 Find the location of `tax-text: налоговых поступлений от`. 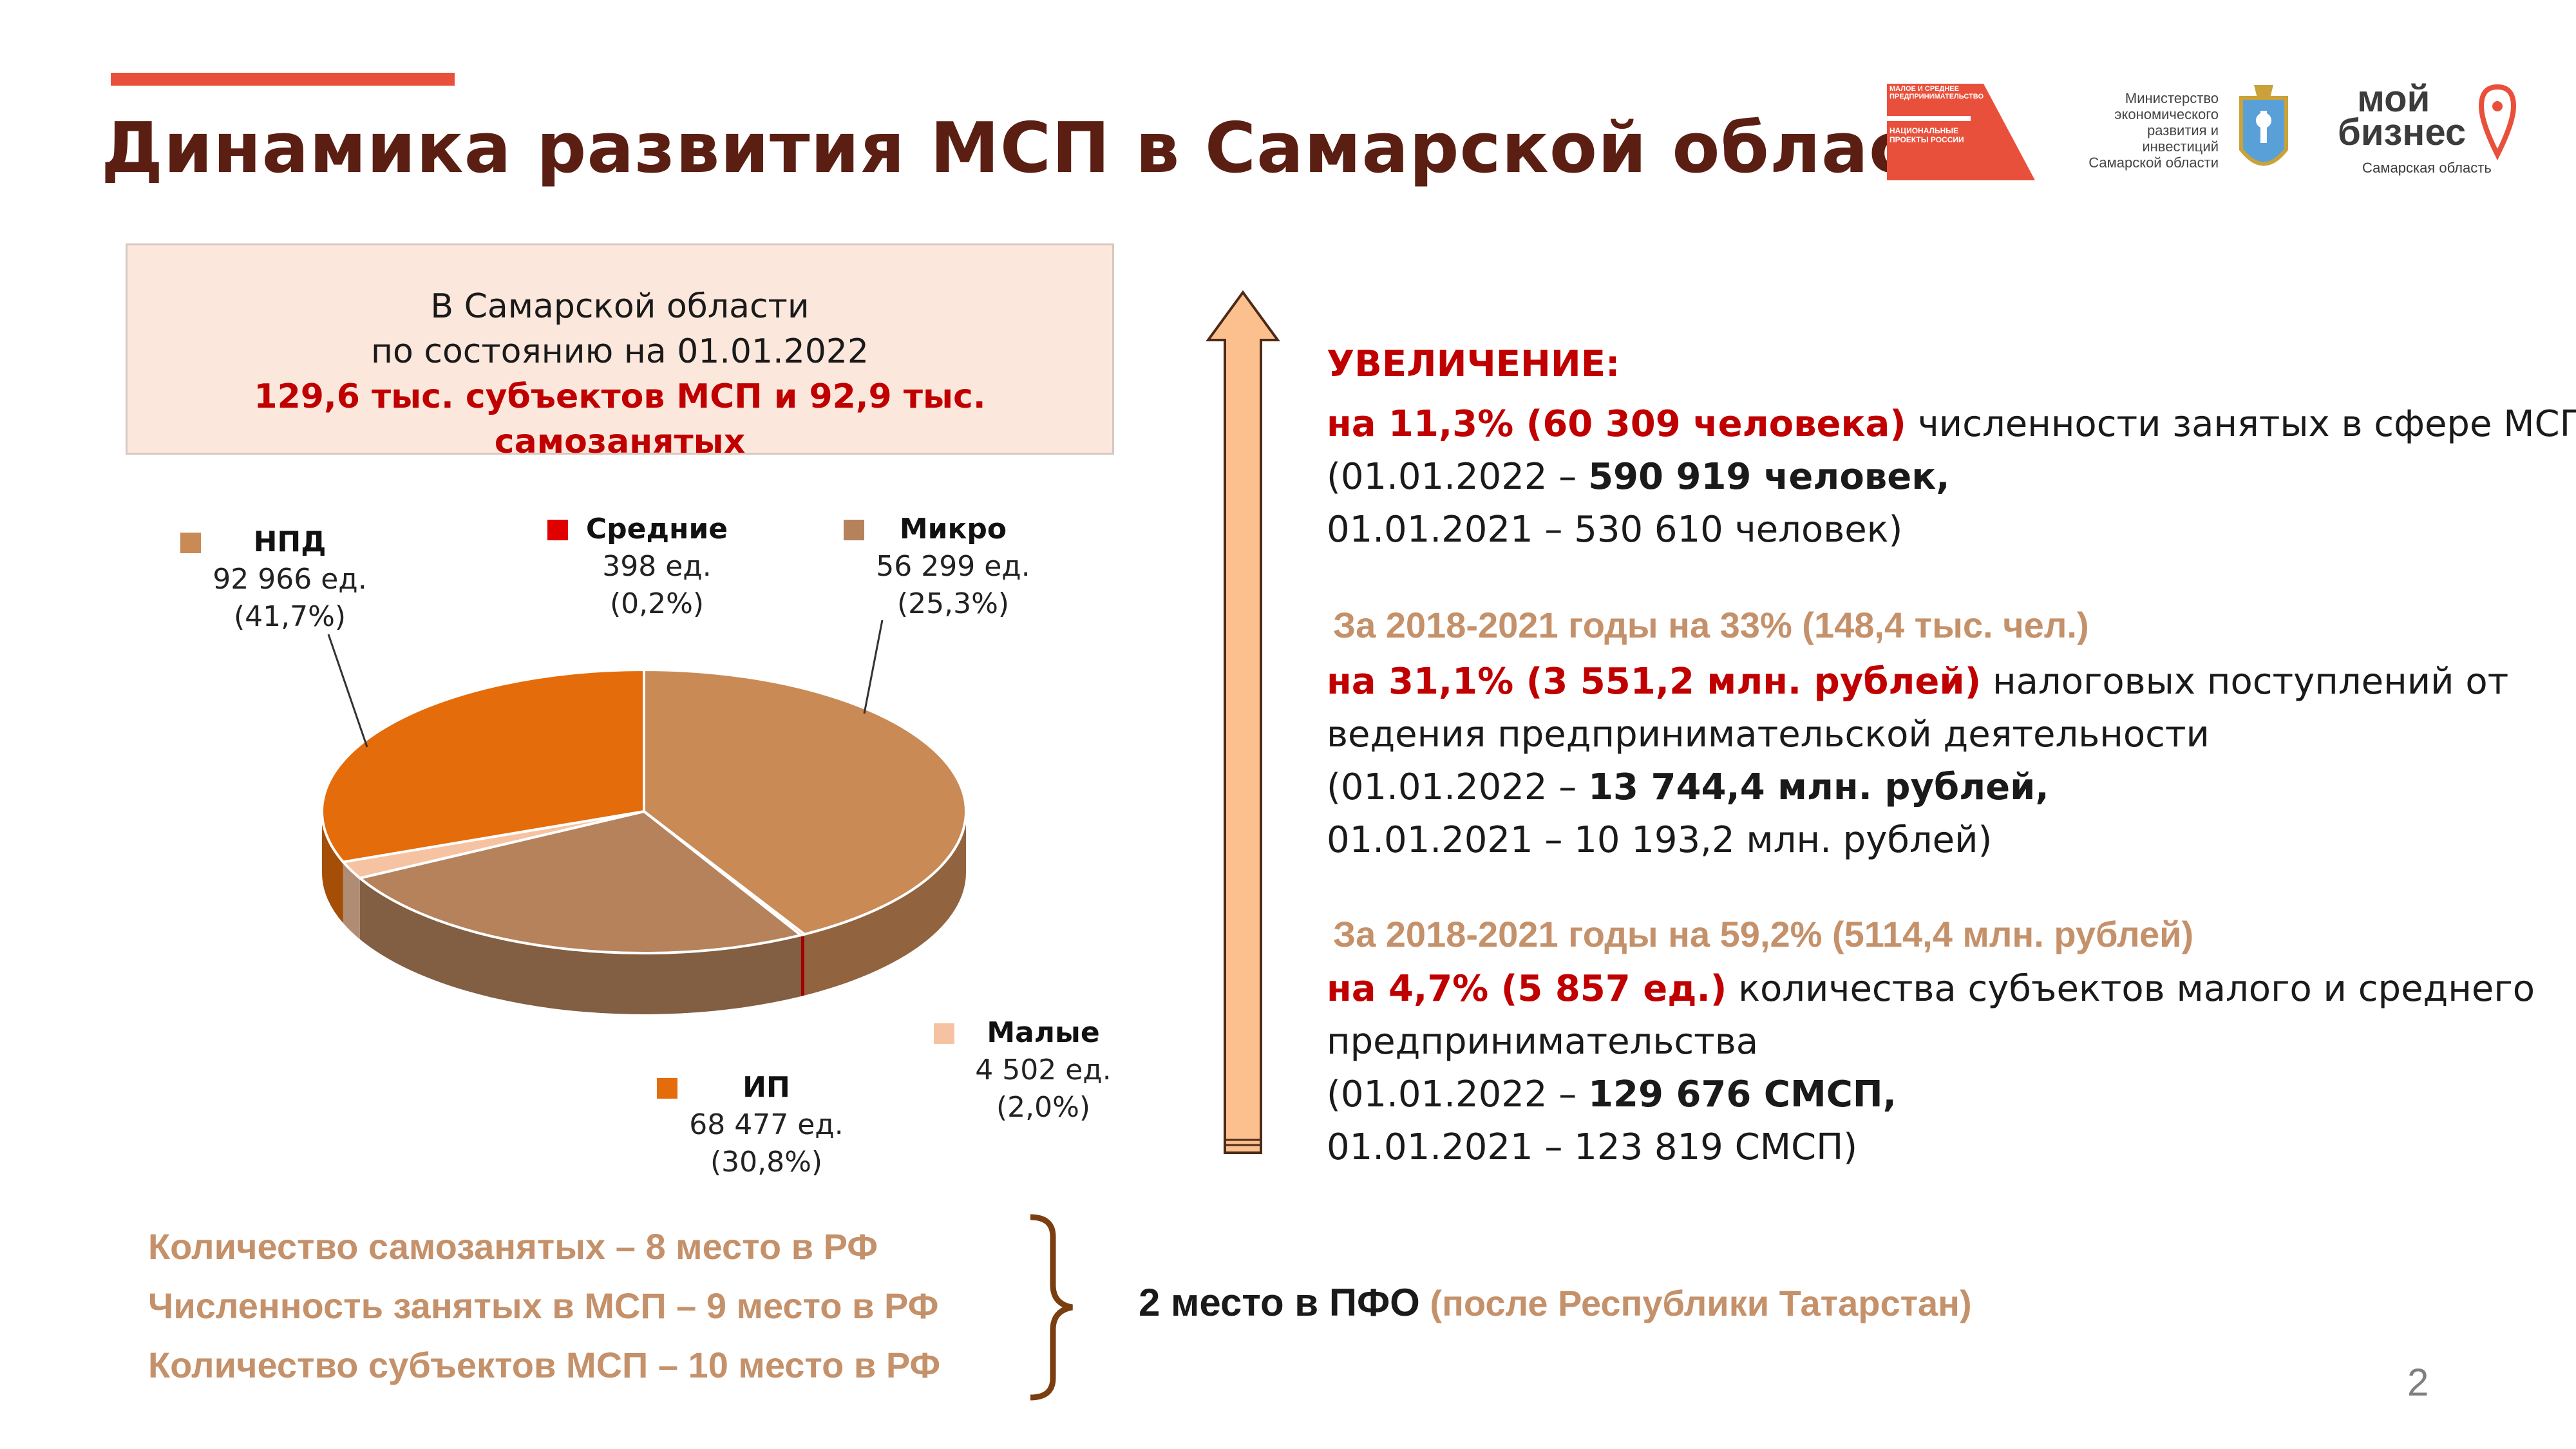

tax-text: налоговых поступлений от is located at coordinates (2245, 682).